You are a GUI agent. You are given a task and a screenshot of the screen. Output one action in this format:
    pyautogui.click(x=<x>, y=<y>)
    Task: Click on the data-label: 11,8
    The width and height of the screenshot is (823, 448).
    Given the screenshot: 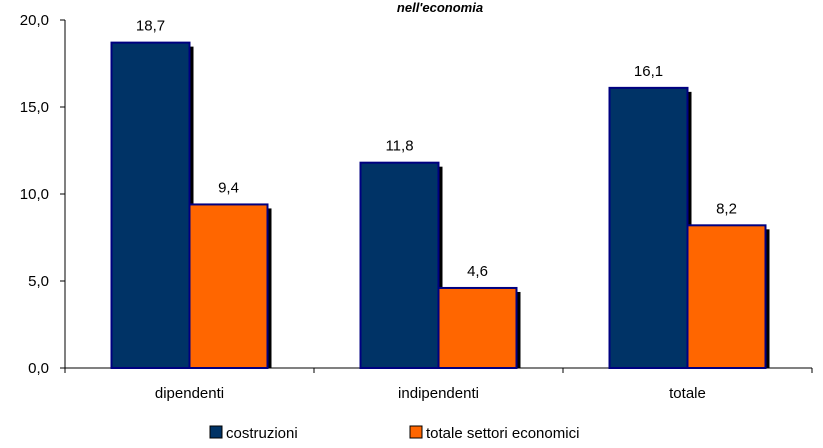 What is the action you would take?
    pyautogui.click(x=399, y=146)
    